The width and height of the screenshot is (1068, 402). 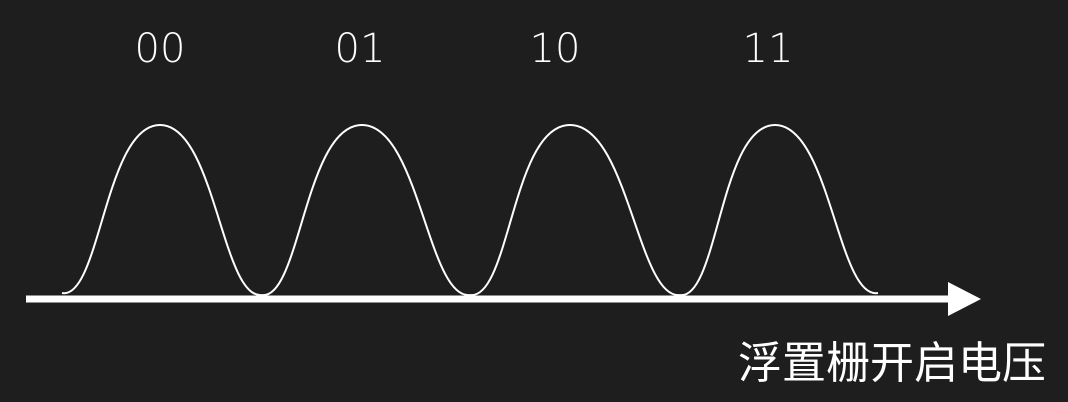 I want to click on voltage-axis, so click(x=503, y=299).